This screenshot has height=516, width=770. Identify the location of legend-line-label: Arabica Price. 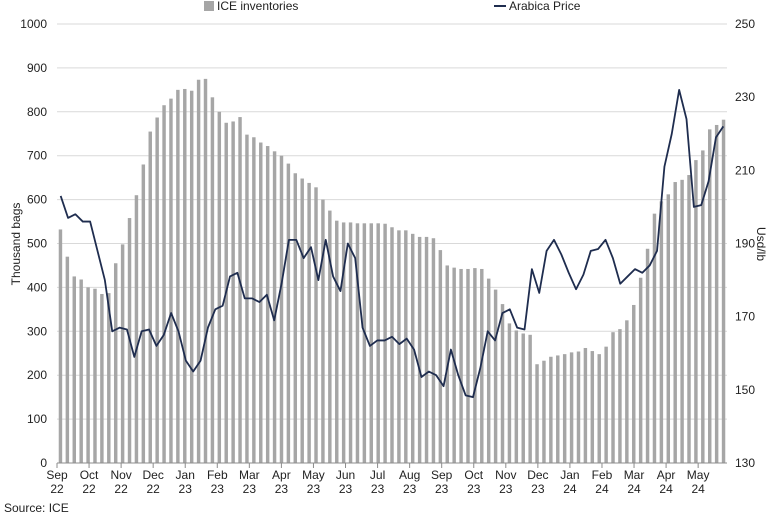
(545, 6).